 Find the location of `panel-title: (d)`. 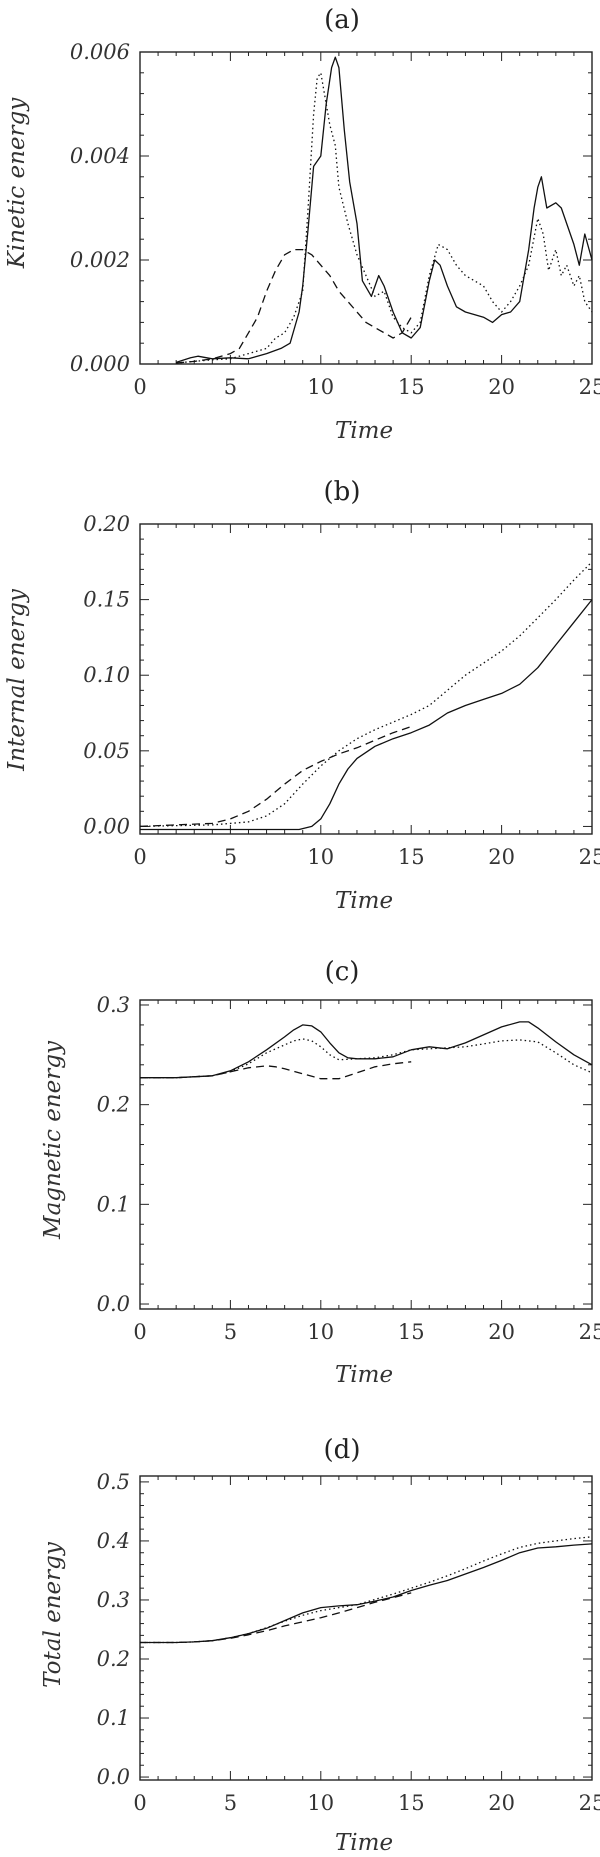

panel-title: (d) is located at coordinates (342, 1450).